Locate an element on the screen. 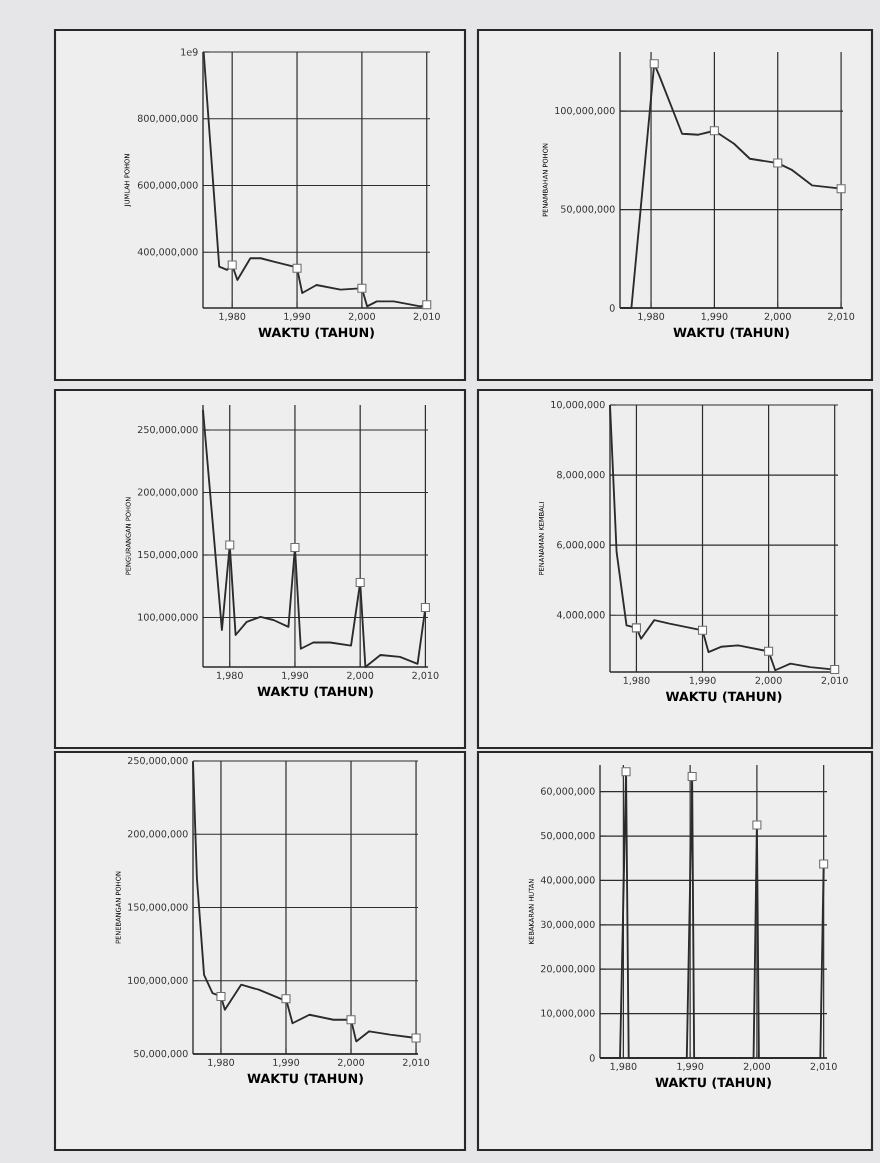  y-tick-label: 1e9 is located at coordinates (189, 52).